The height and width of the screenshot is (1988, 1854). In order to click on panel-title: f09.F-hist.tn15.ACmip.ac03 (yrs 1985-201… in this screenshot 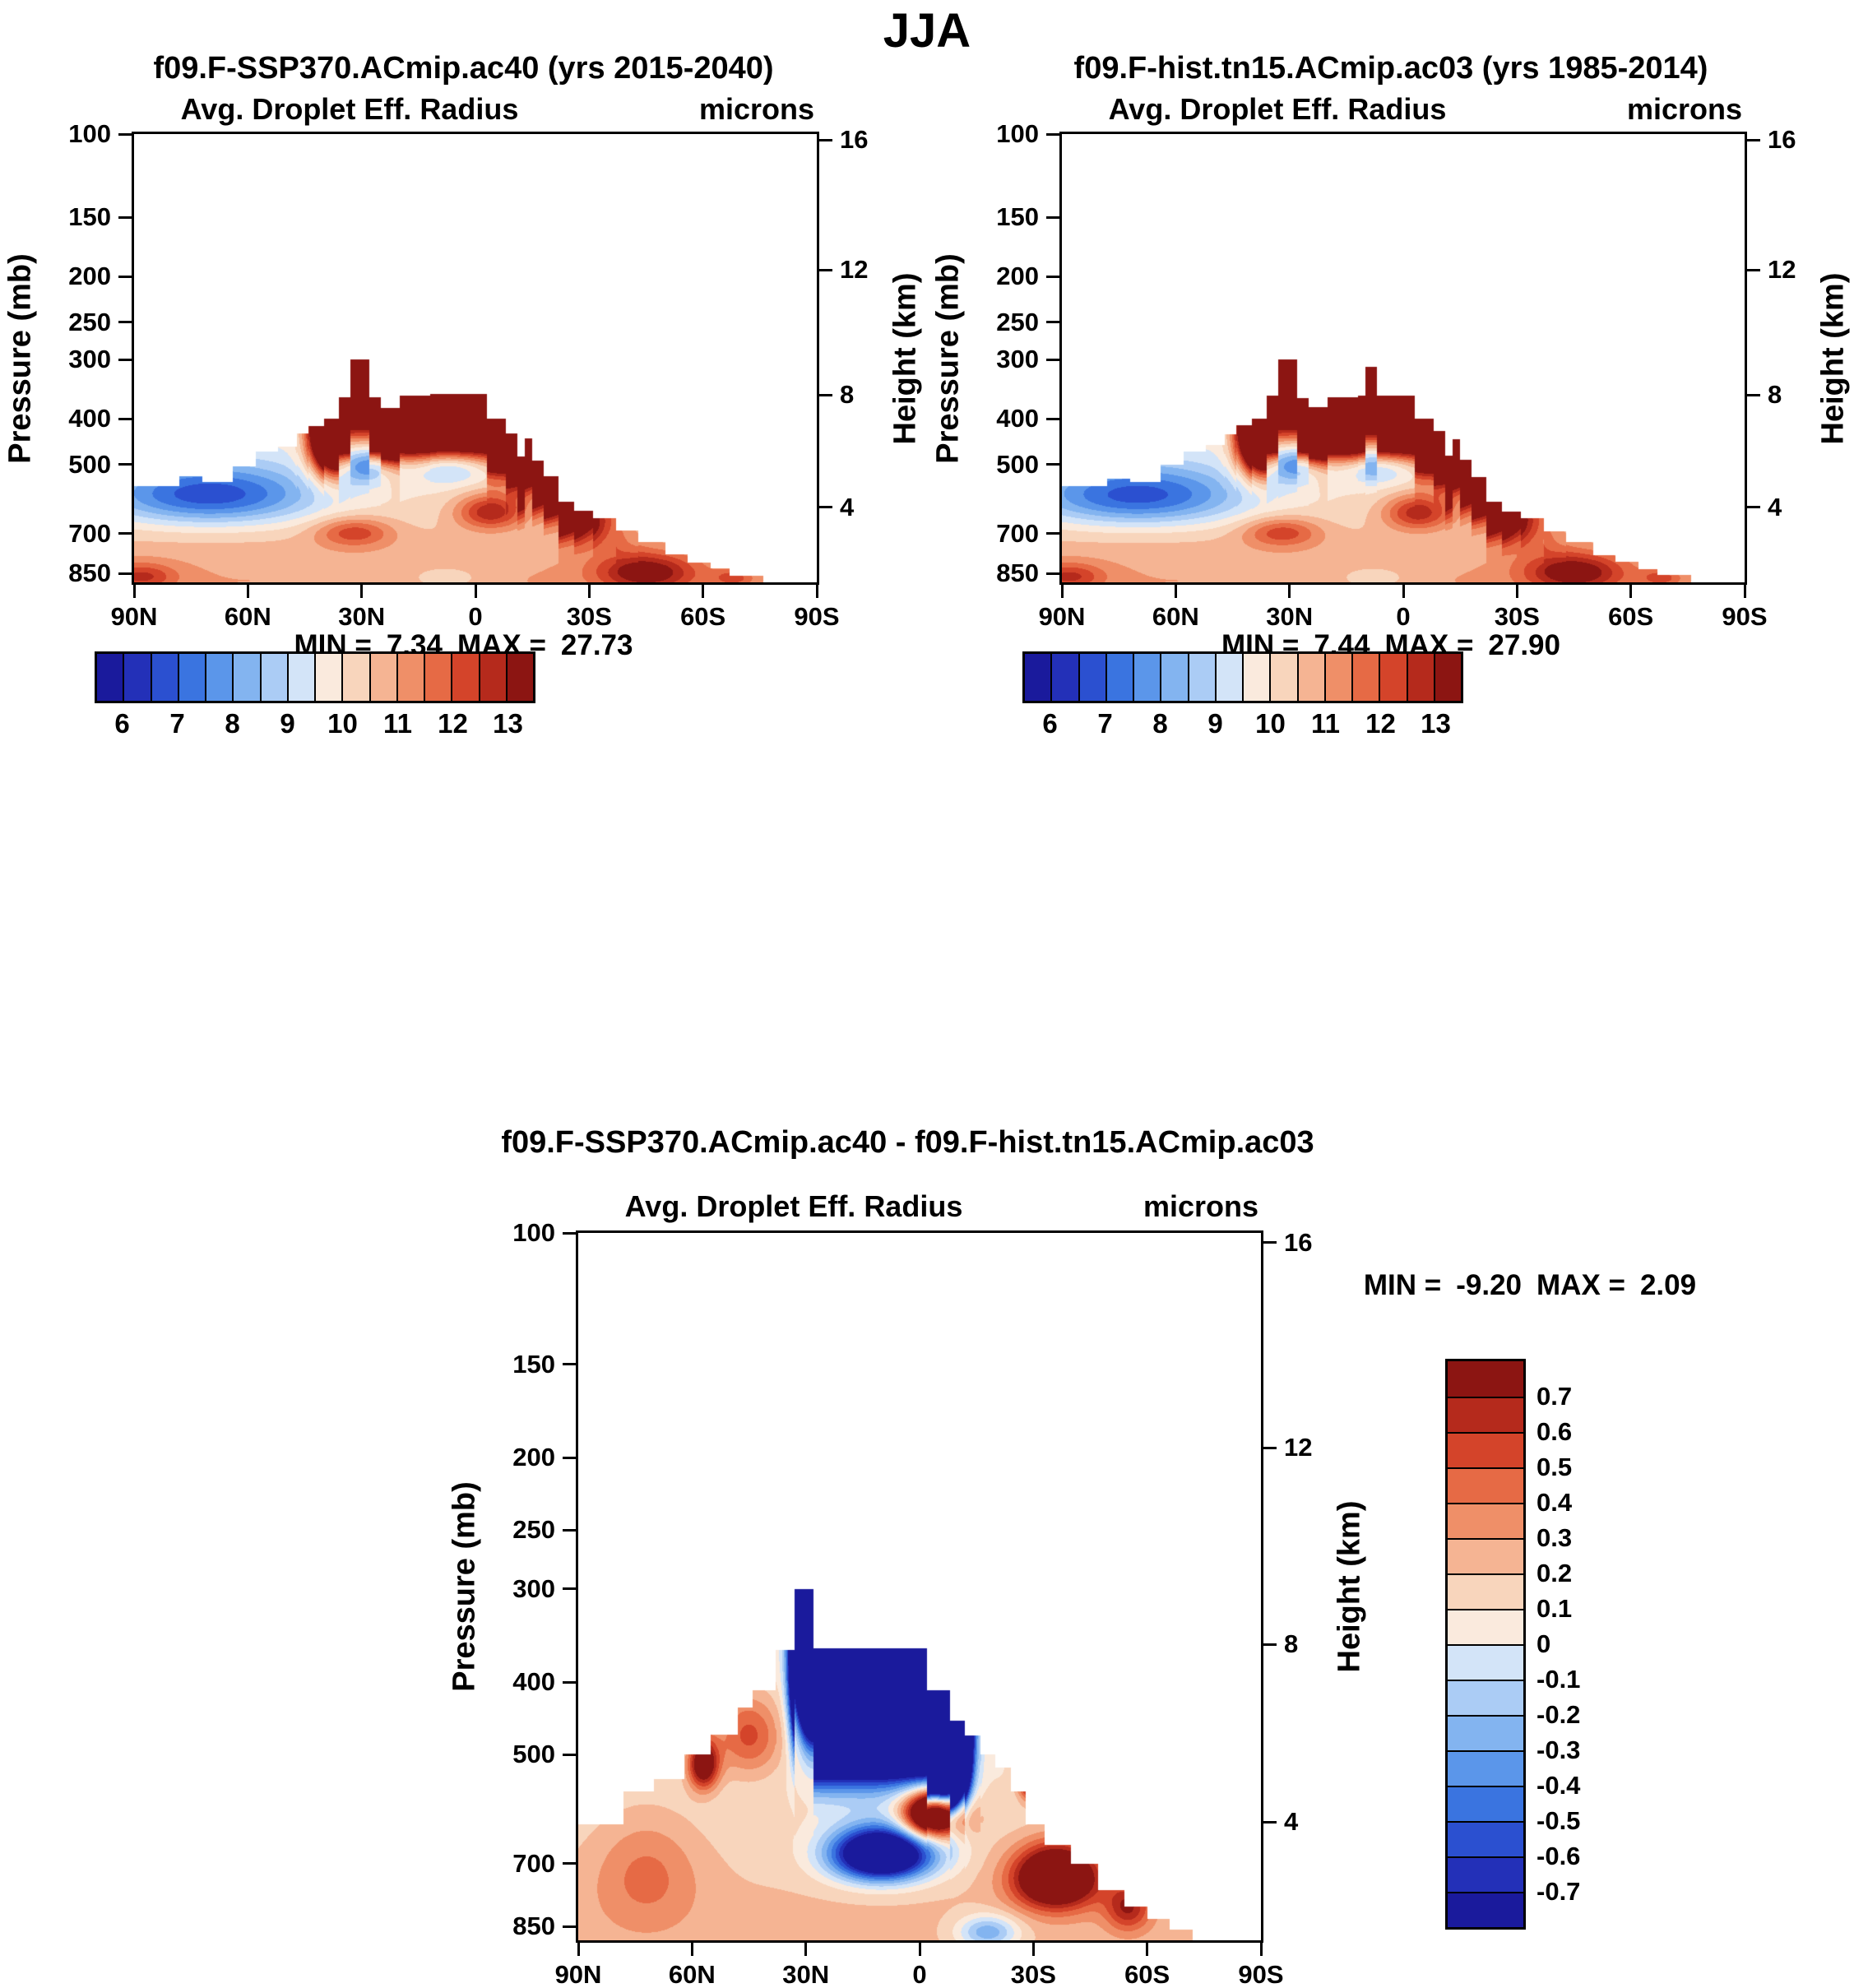, I will do `click(1390, 69)`.